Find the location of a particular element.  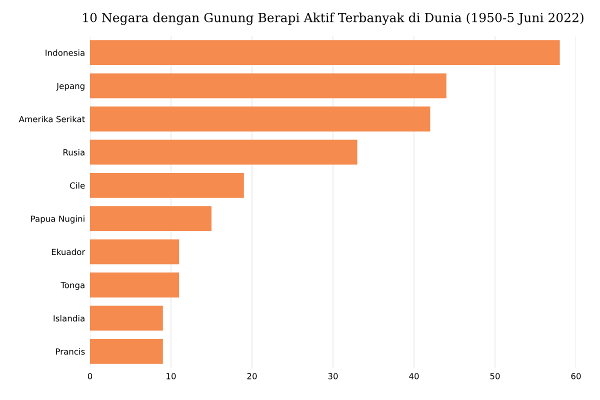

y-tick-label: Prancis is located at coordinates (70, 351).